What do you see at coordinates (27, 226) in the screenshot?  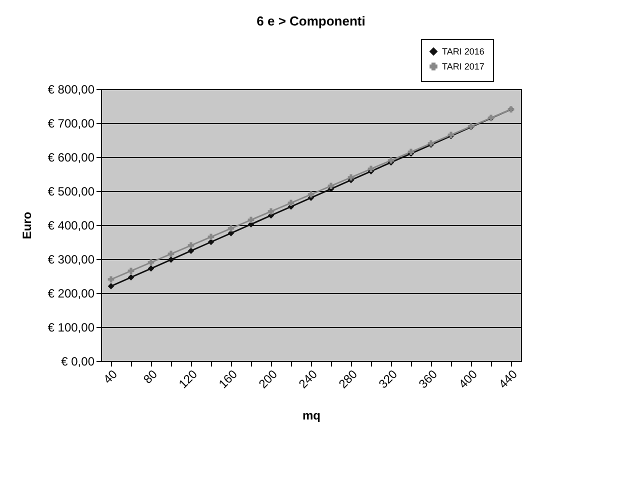 I see `y-axis-title: Euro` at bounding box center [27, 226].